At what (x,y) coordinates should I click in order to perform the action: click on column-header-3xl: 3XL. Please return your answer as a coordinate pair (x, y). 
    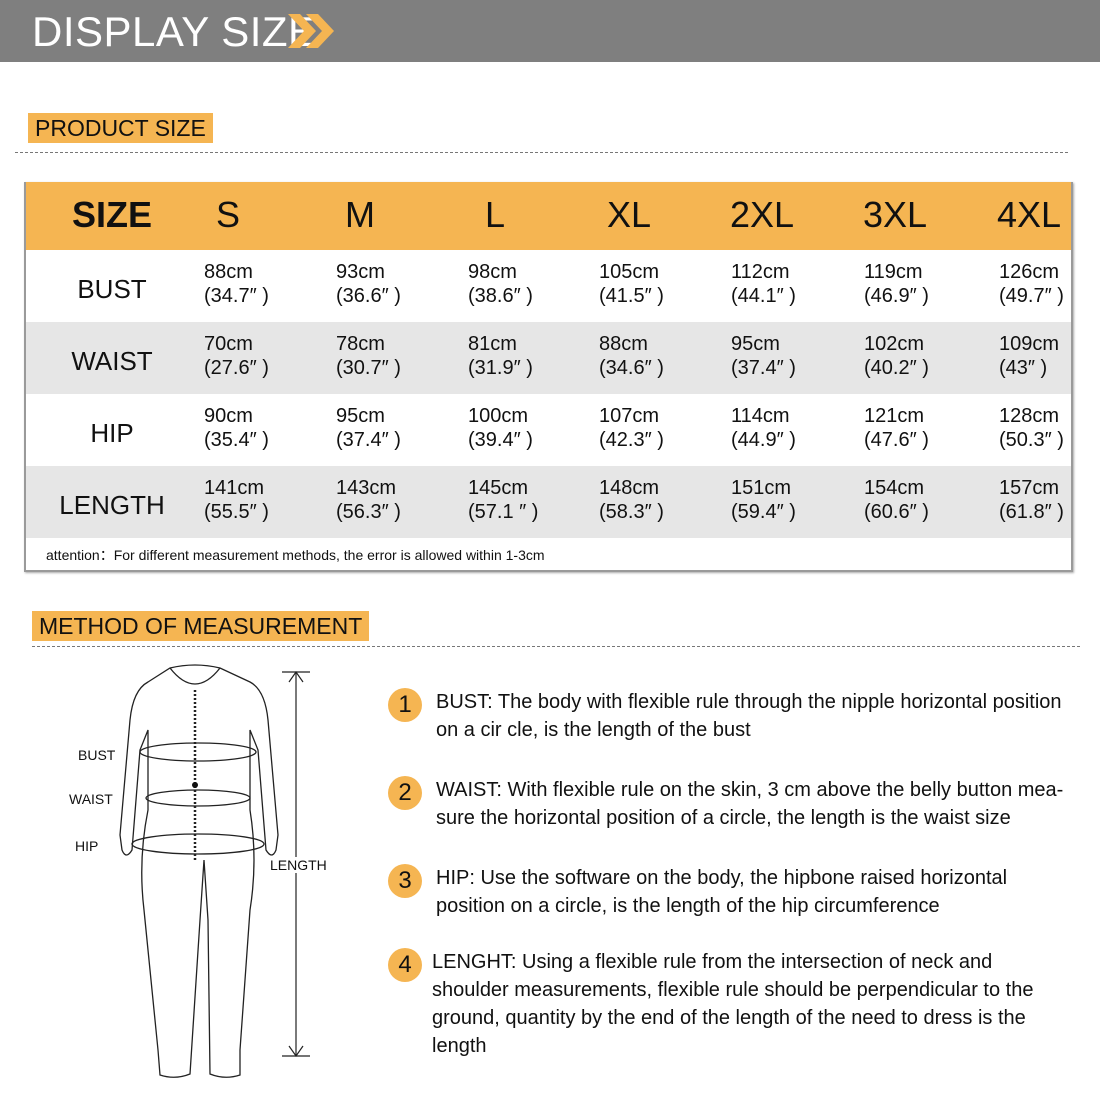
    Looking at the image, I should click on (895, 214).